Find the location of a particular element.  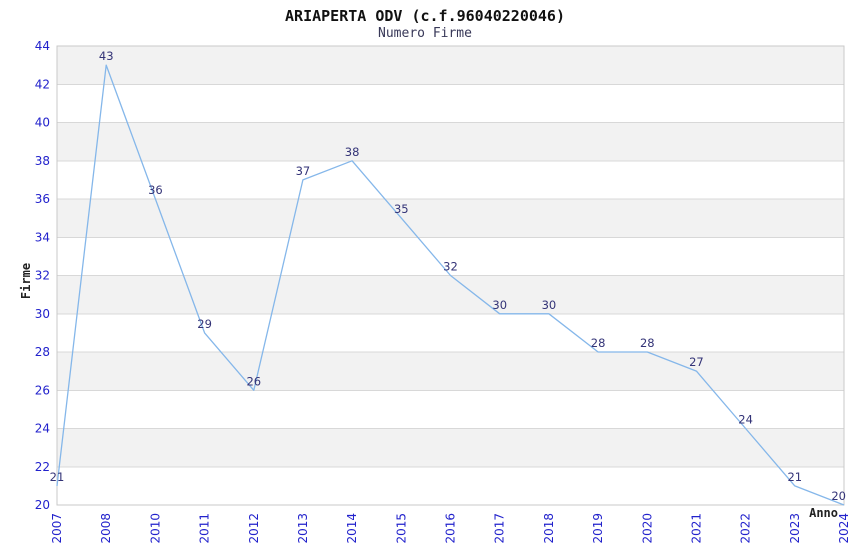

chart-subtitle: Numero Firme is located at coordinates (425, 33).